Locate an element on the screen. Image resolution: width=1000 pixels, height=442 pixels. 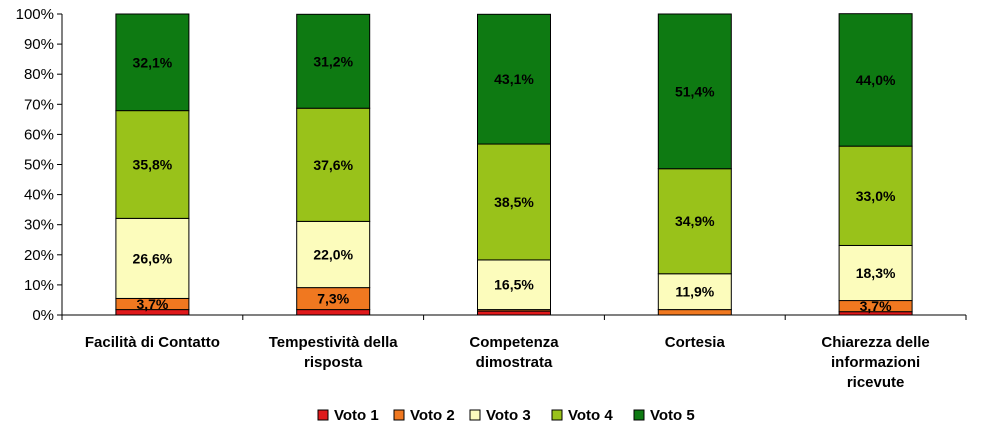
legend-item-voto-4: Voto 4 is located at coordinates (582, 415).